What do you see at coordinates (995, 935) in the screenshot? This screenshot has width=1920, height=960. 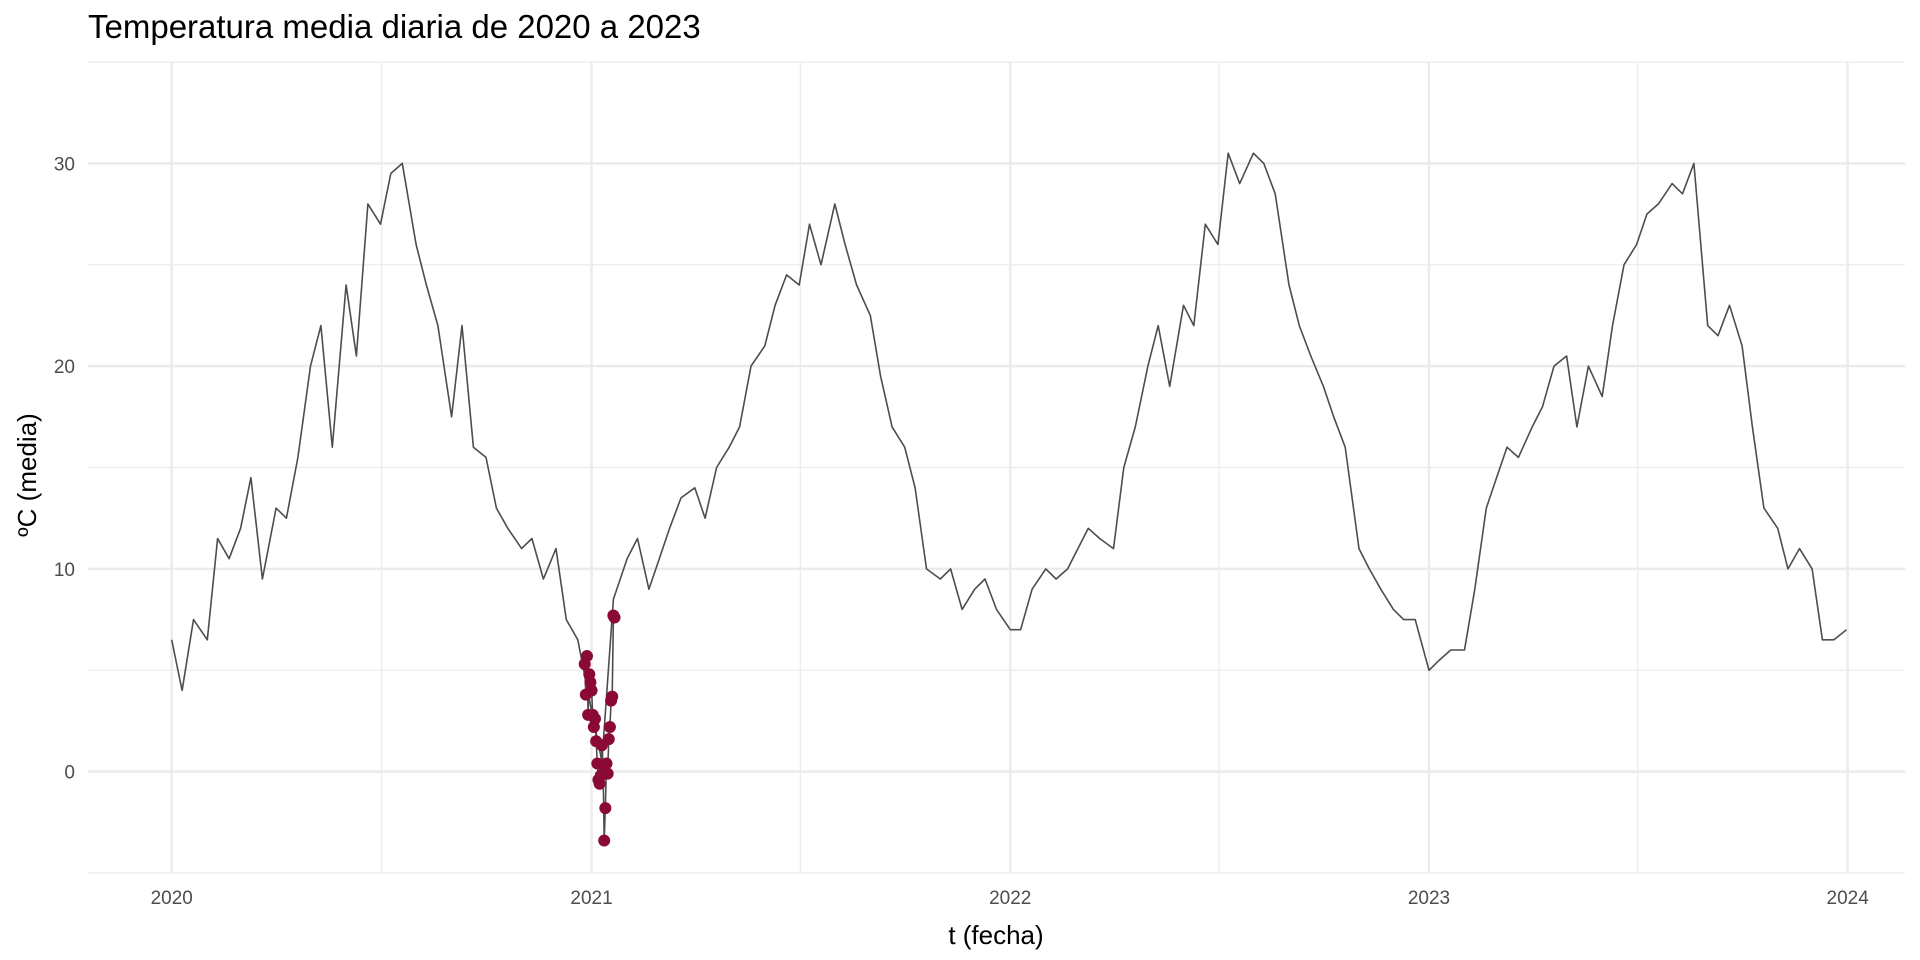 I see `x-axis-title: t (fecha)` at bounding box center [995, 935].